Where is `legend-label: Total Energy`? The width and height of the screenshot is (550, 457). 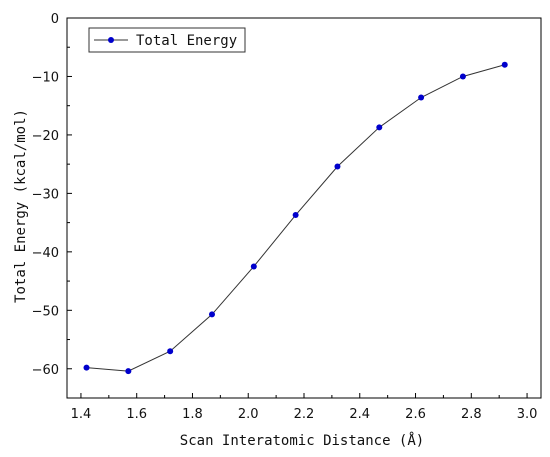
legend-label: Total Energy is located at coordinates (186, 41).